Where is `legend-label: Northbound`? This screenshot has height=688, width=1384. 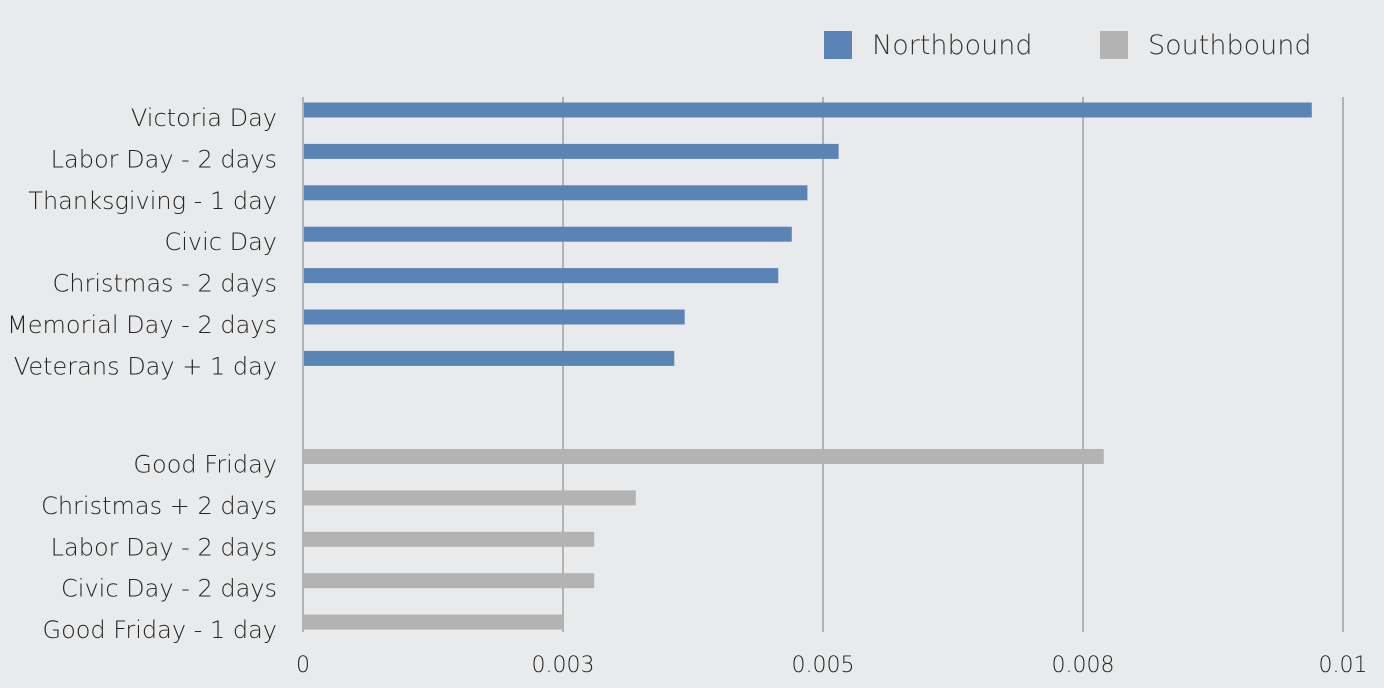
legend-label: Northbound is located at coordinates (952, 45).